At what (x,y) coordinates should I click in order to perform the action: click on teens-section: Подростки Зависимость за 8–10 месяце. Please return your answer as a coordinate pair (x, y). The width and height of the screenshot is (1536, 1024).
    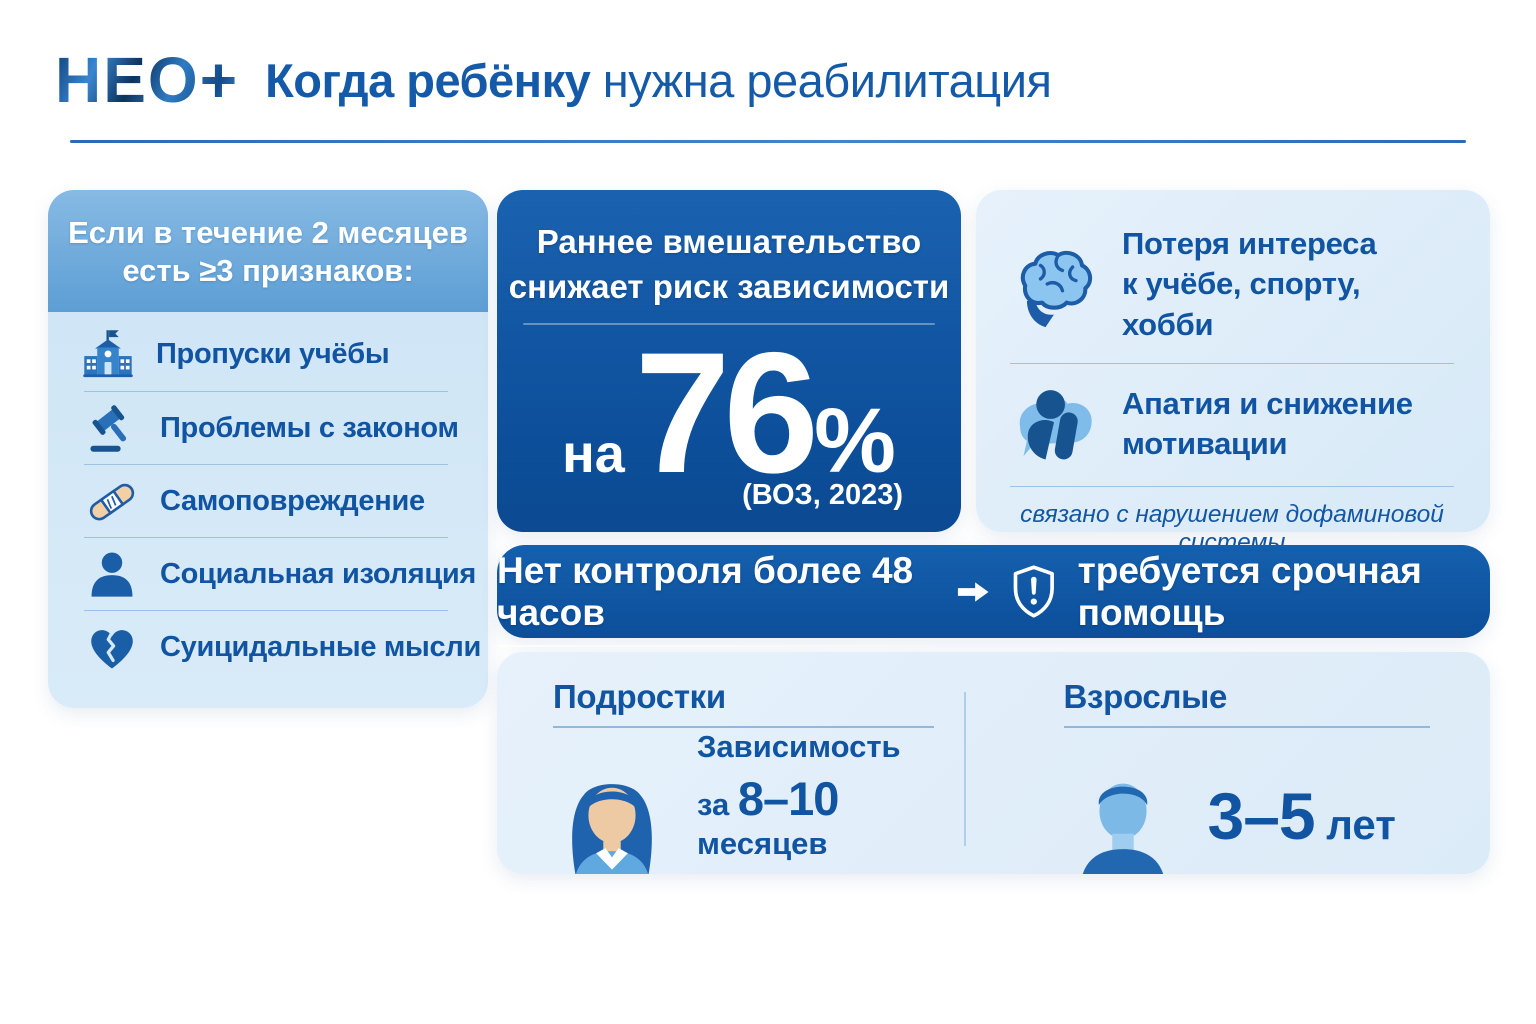
    Looking at the image, I should click on (745, 763).